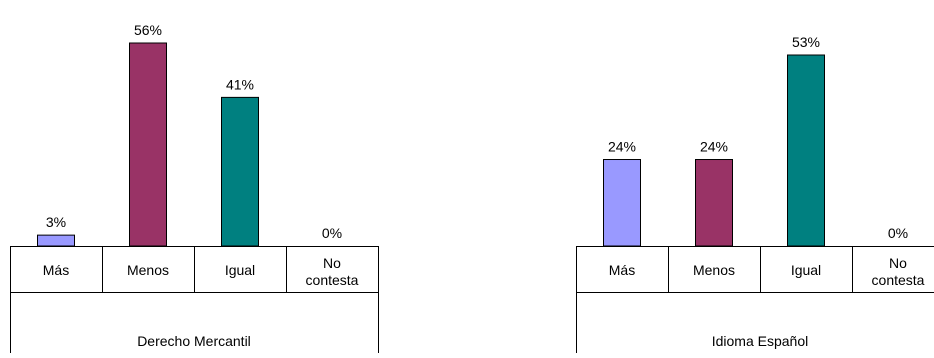 Image resolution: width=934 pixels, height=358 pixels. What do you see at coordinates (806, 42) in the screenshot?
I see `data-label: 53%` at bounding box center [806, 42].